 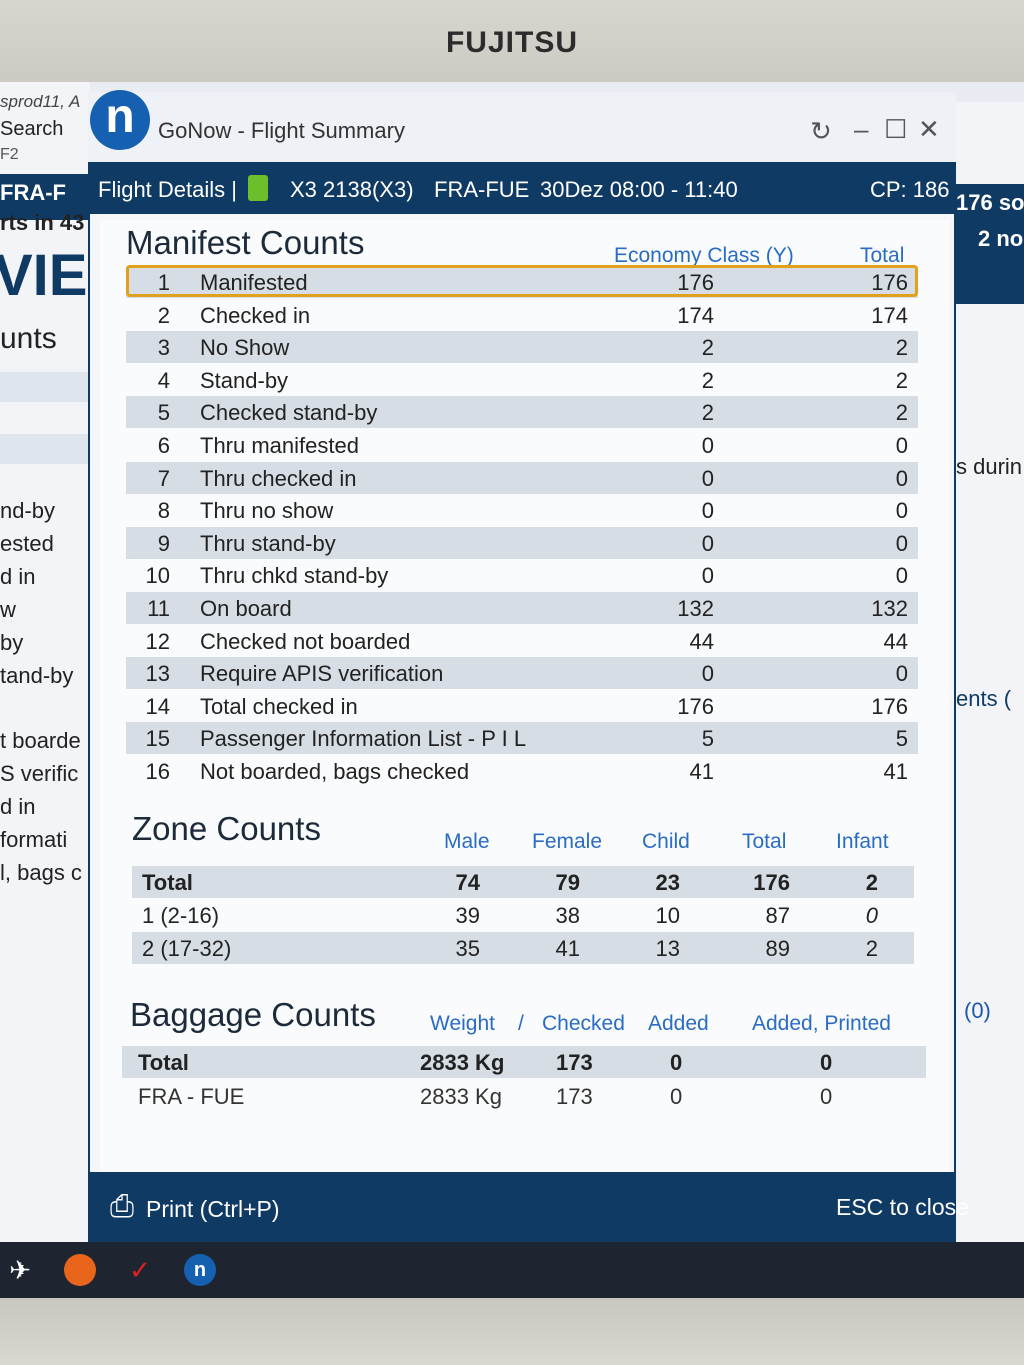 I want to click on row-label: Thru manifested, so click(x=279, y=445).